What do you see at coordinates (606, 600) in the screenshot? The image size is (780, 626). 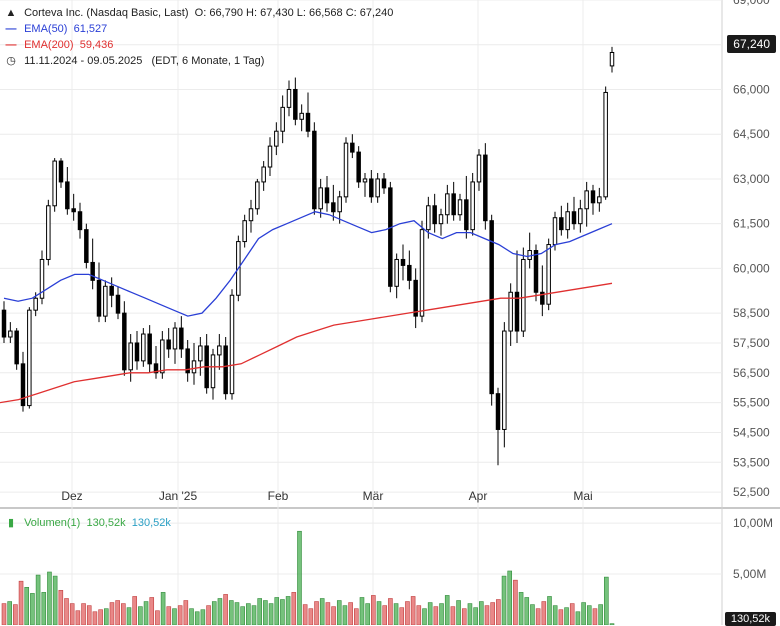 I see `volume-bar` at bounding box center [606, 600].